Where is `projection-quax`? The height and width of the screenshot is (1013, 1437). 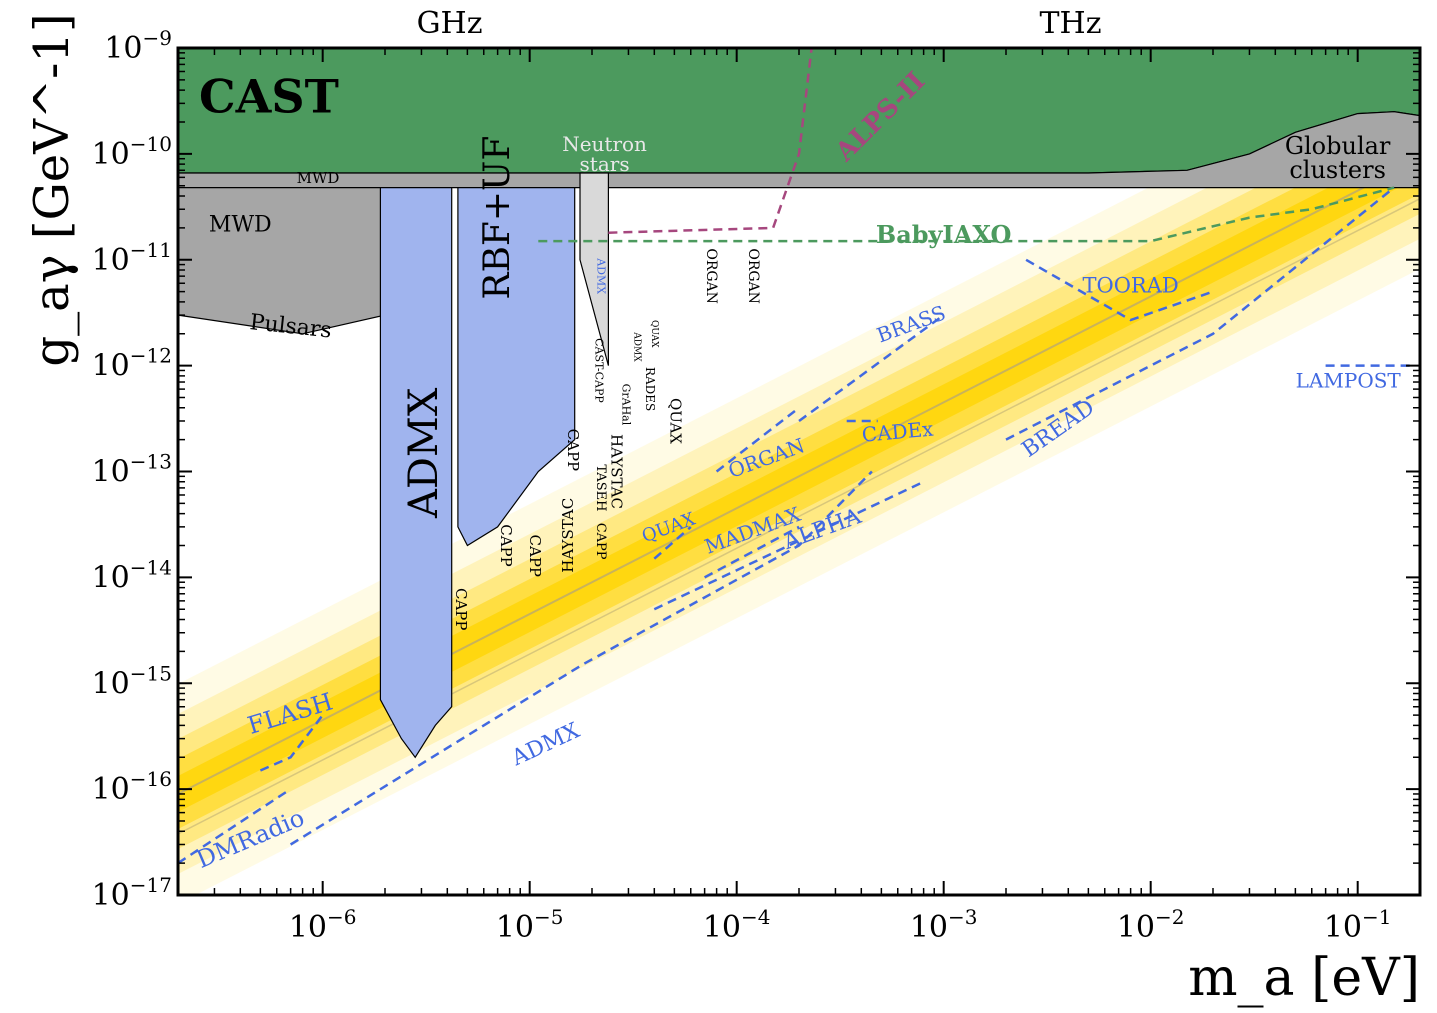
projection-quax is located at coordinates (672, 542).